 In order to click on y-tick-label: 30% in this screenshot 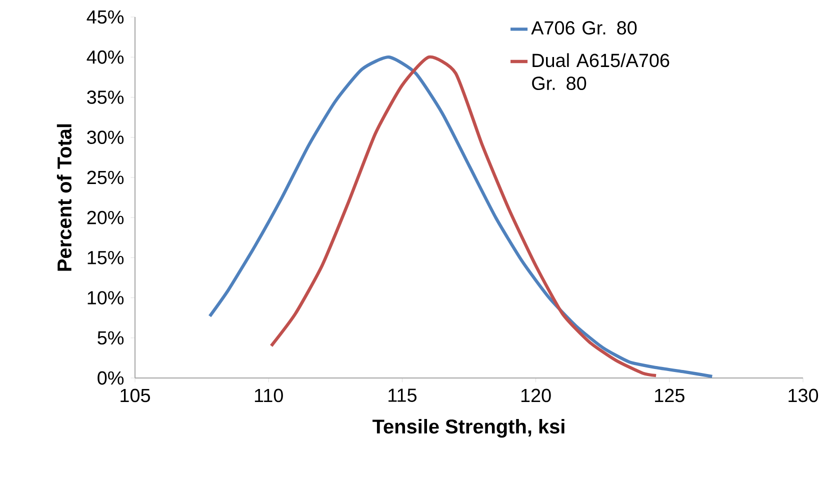, I will do `click(105, 137)`.